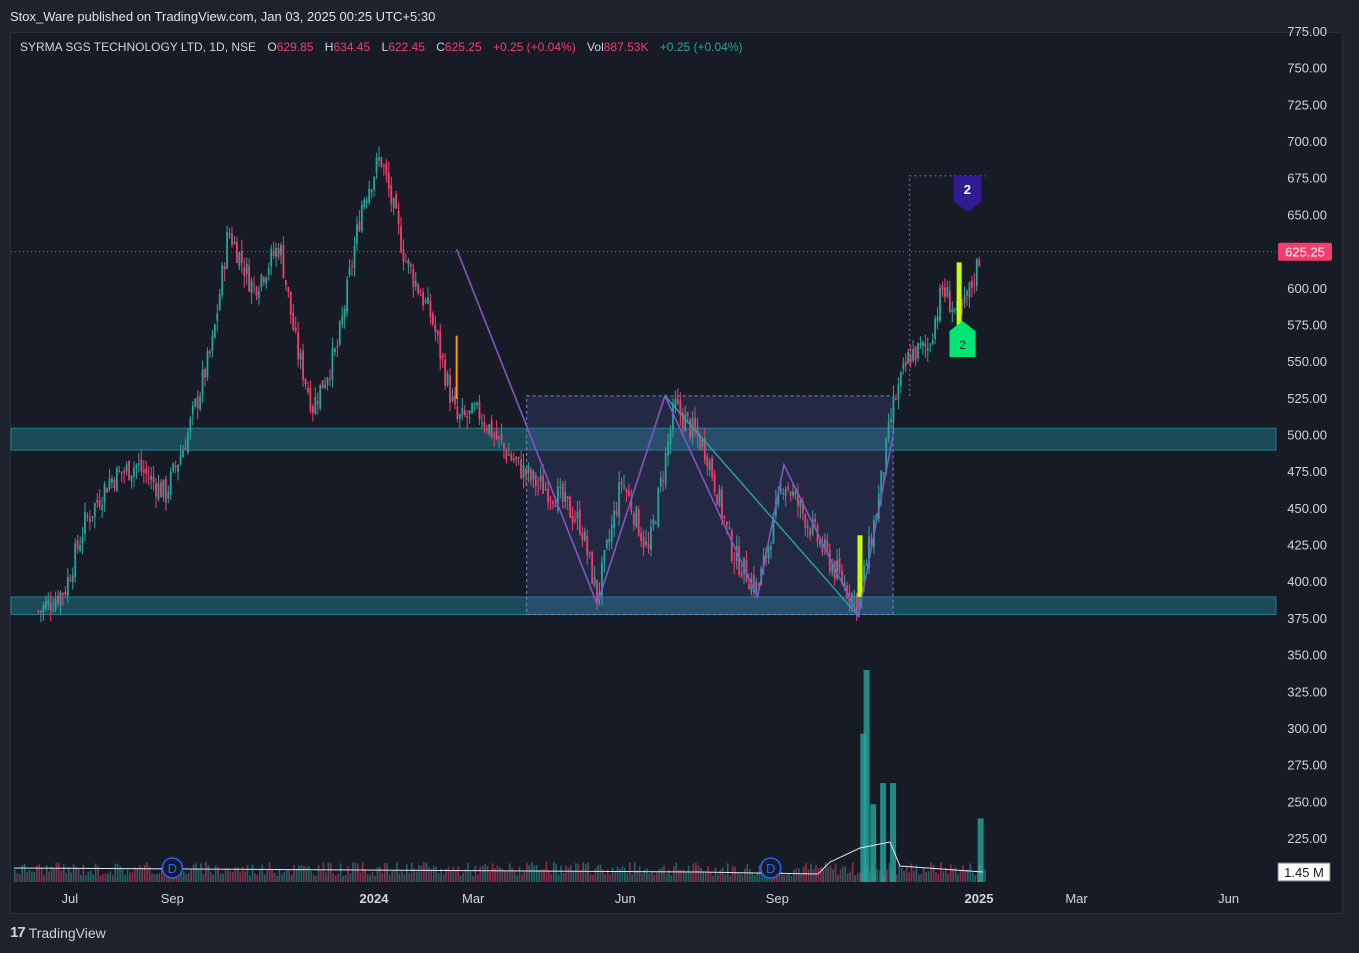 Image resolution: width=1359 pixels, height=953 pixels. Describe the element at coordinates (1307, 361) in the screenshot. I see `price-tick-label: 550.00` at that location.